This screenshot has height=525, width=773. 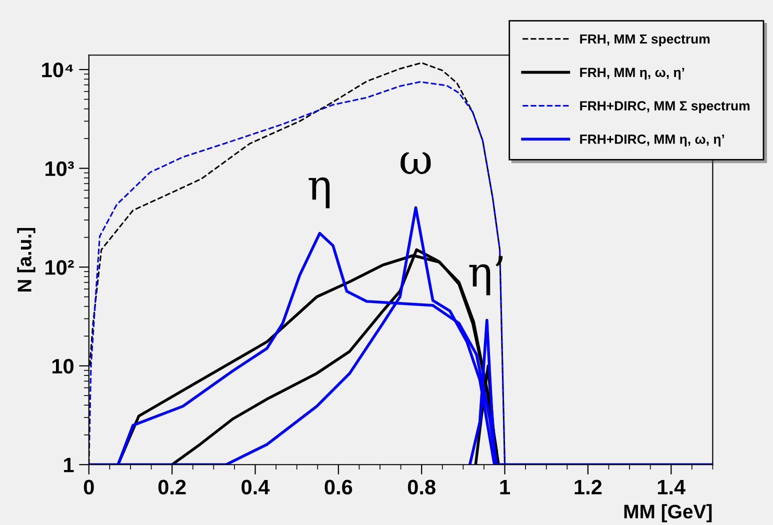 What do you see at coordinates (256, 487) in the screenshot?
I see `x-tick-label: 0.4` at bounding box center [256, 487].